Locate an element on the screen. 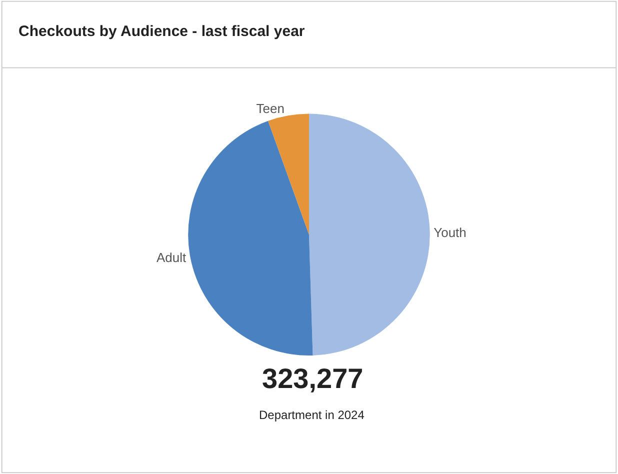 The height and width of the screenshot is (474, 618). slice-label: Youth is located at coordinates (450, 232).